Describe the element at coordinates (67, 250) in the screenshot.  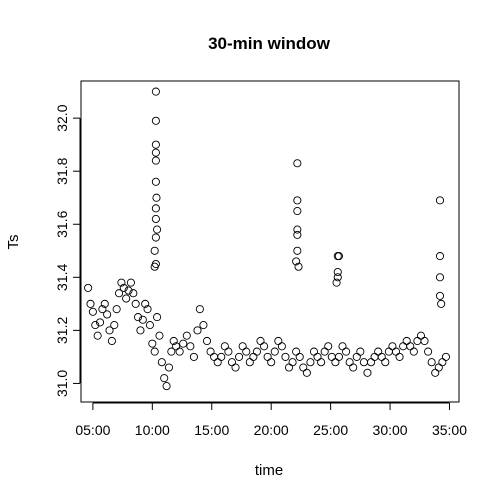
I see `y-axis: 31.0 31.2 31.4 31.6 31.8 32.0` at that location.